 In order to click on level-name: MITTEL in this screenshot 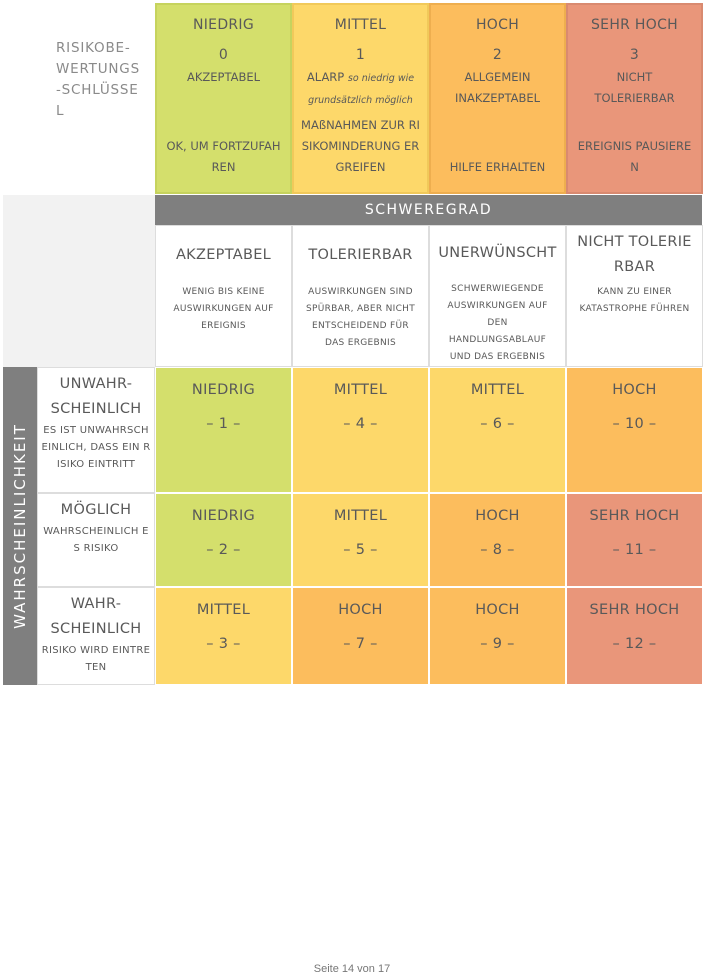, I will do `click(360, 25)`.